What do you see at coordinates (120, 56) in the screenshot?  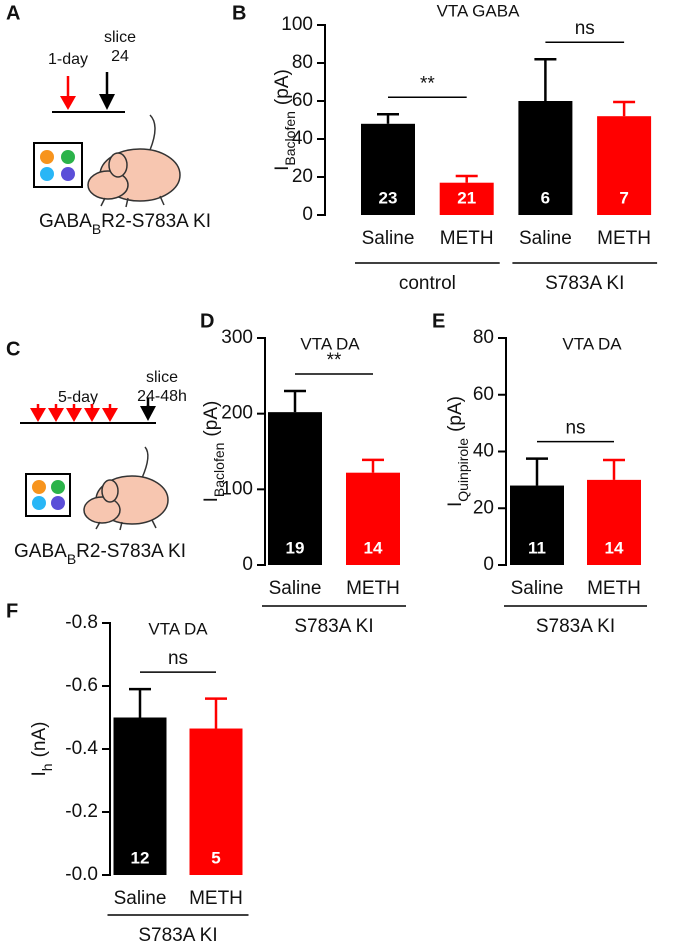 I see `slice-time: 24` at bounding box center [120, 56].